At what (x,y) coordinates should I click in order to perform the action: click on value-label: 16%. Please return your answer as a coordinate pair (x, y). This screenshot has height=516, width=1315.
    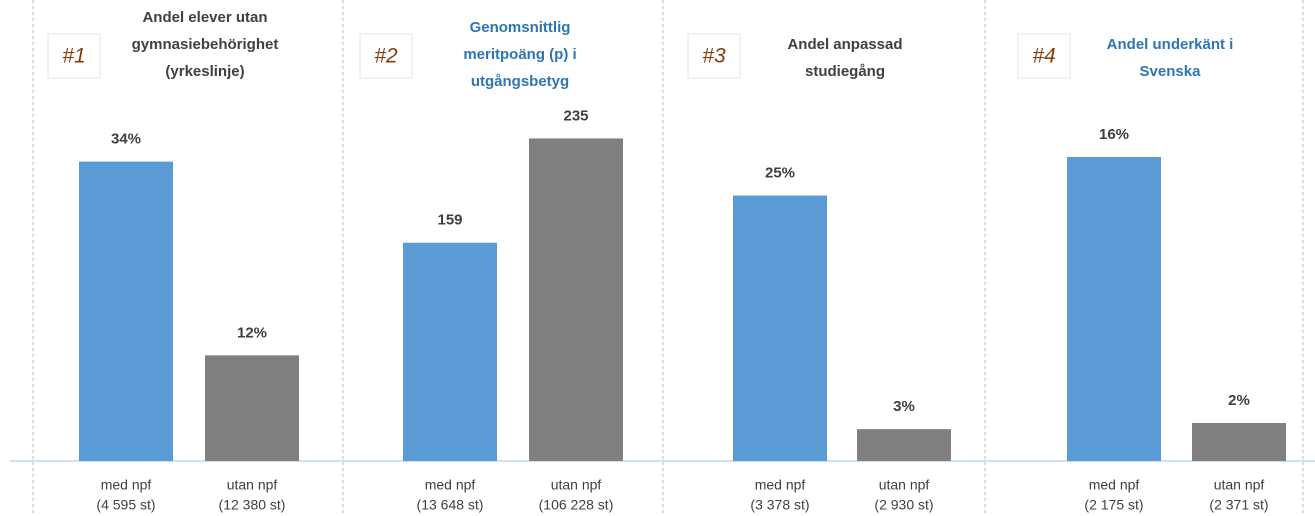
    Looking at the image, I should click on (1114, 134).